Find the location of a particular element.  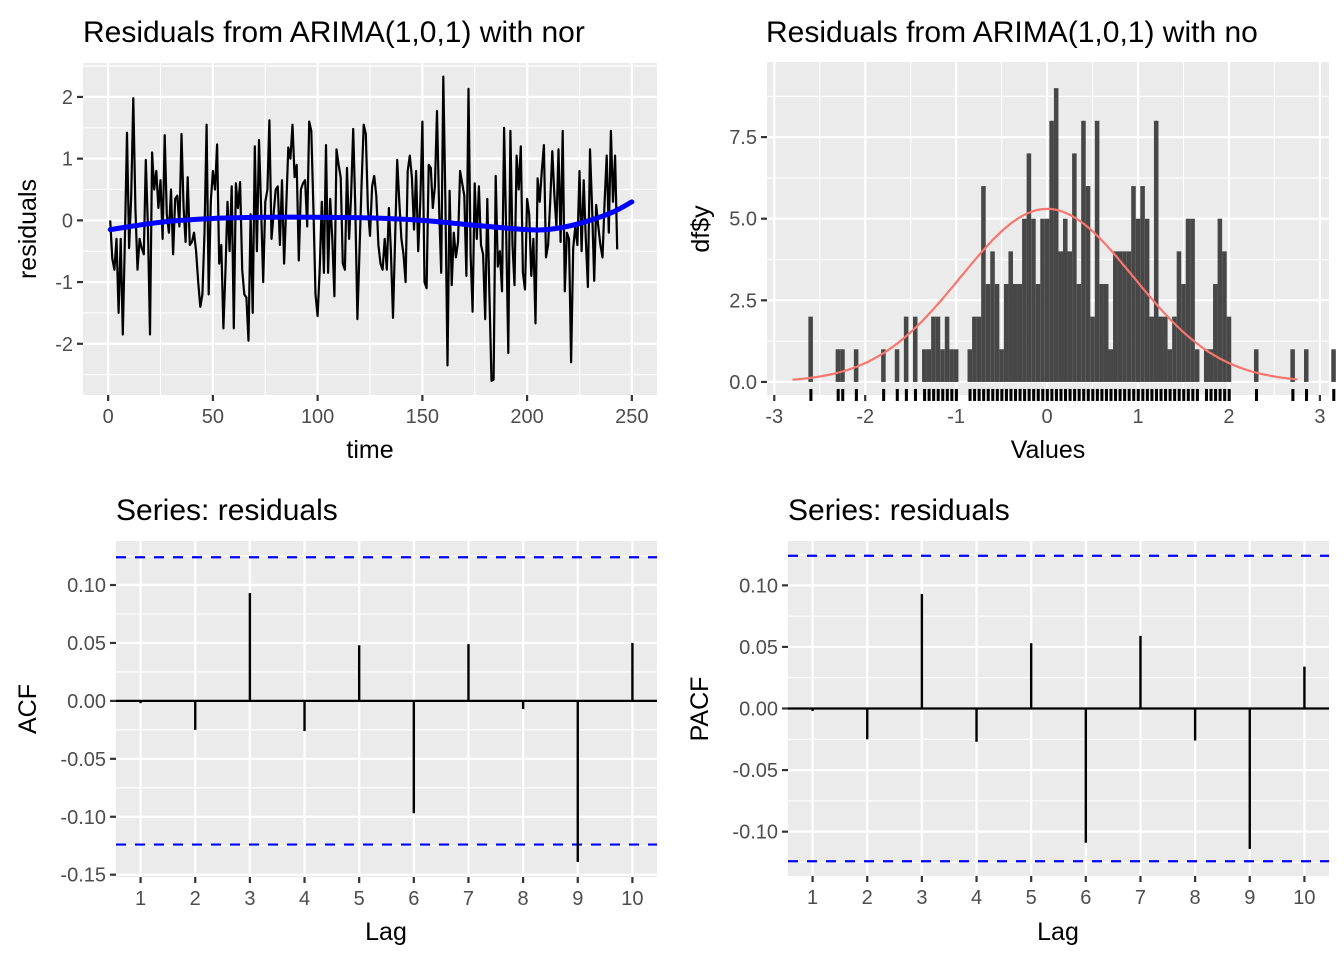

pacf-xtick-label: 5 is located at coordinates (1031, 898).